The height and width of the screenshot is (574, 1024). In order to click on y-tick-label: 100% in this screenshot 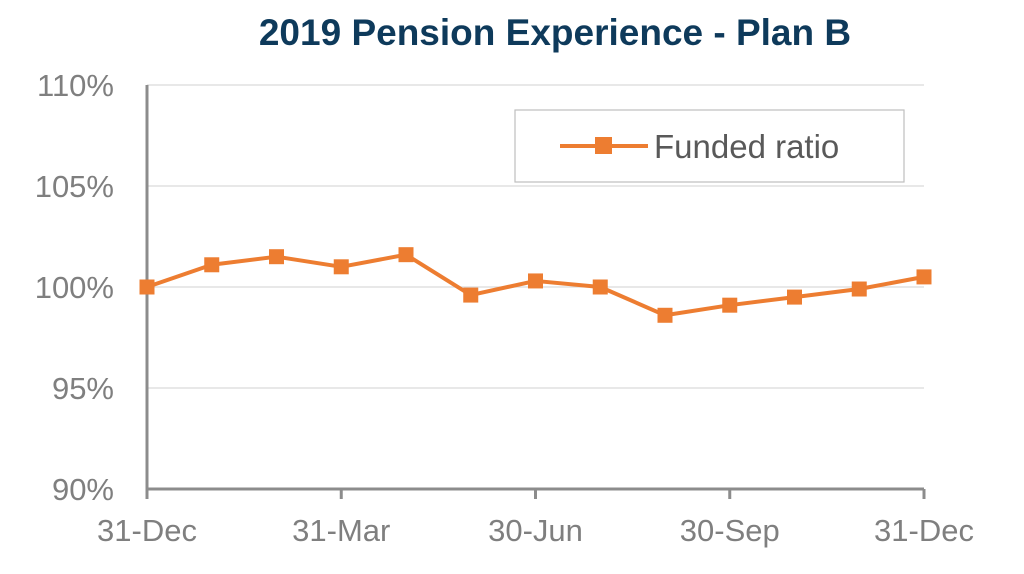, I will do `click(74, 287)`.